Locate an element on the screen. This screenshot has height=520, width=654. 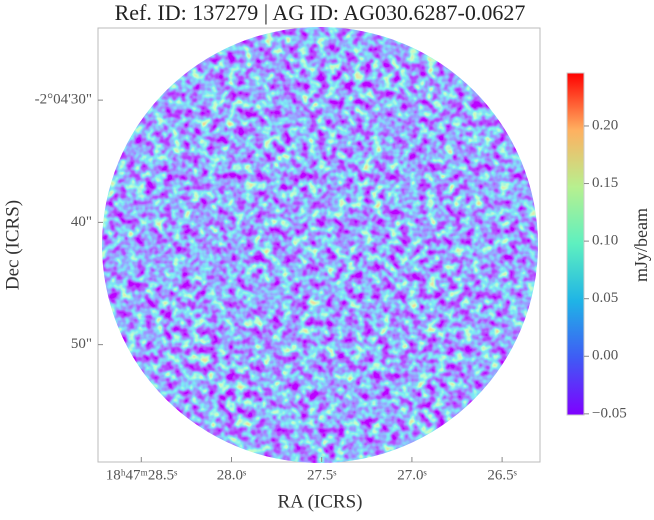
x-axis-label: RA (ICRS) is located at coordinates (320, 501).